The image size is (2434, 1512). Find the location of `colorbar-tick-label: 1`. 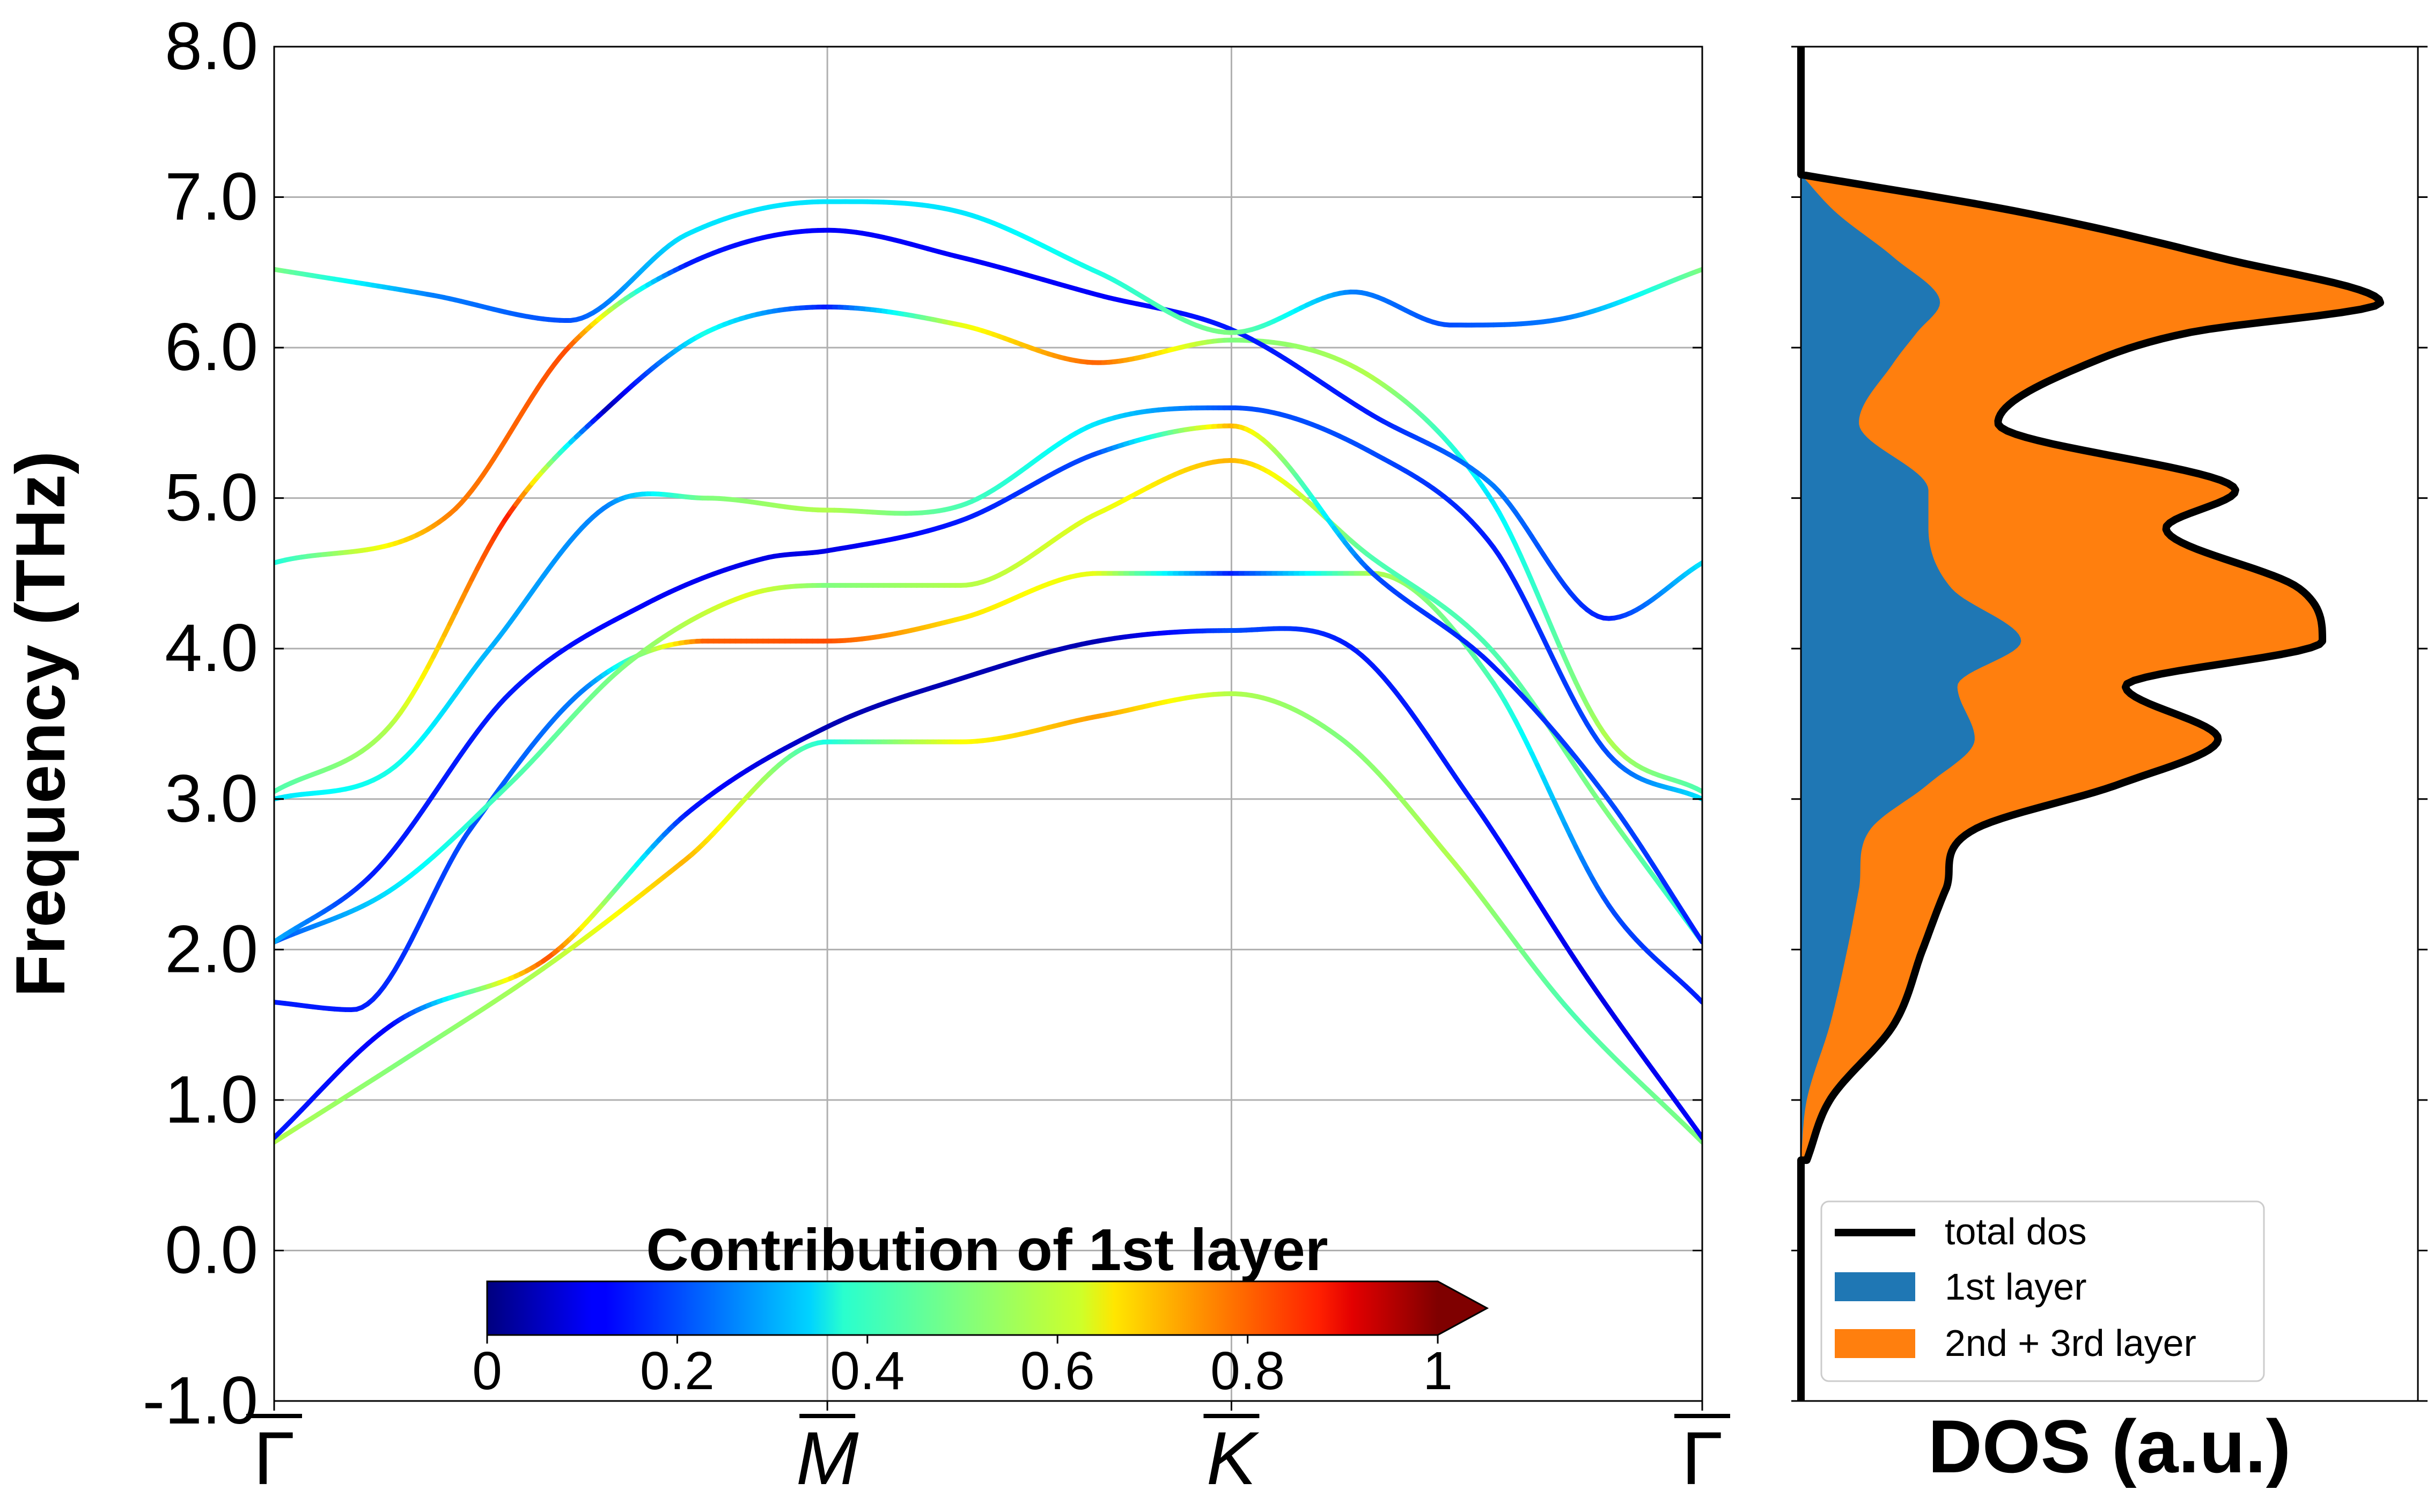

colorbar-tick-label: 1 is located at coordinates (1438, 1371).